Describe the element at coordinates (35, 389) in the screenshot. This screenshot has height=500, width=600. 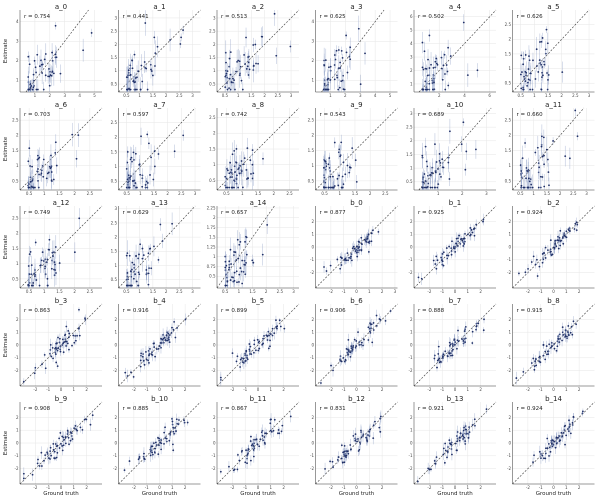
I see `x-tick-label: -2` at that location.